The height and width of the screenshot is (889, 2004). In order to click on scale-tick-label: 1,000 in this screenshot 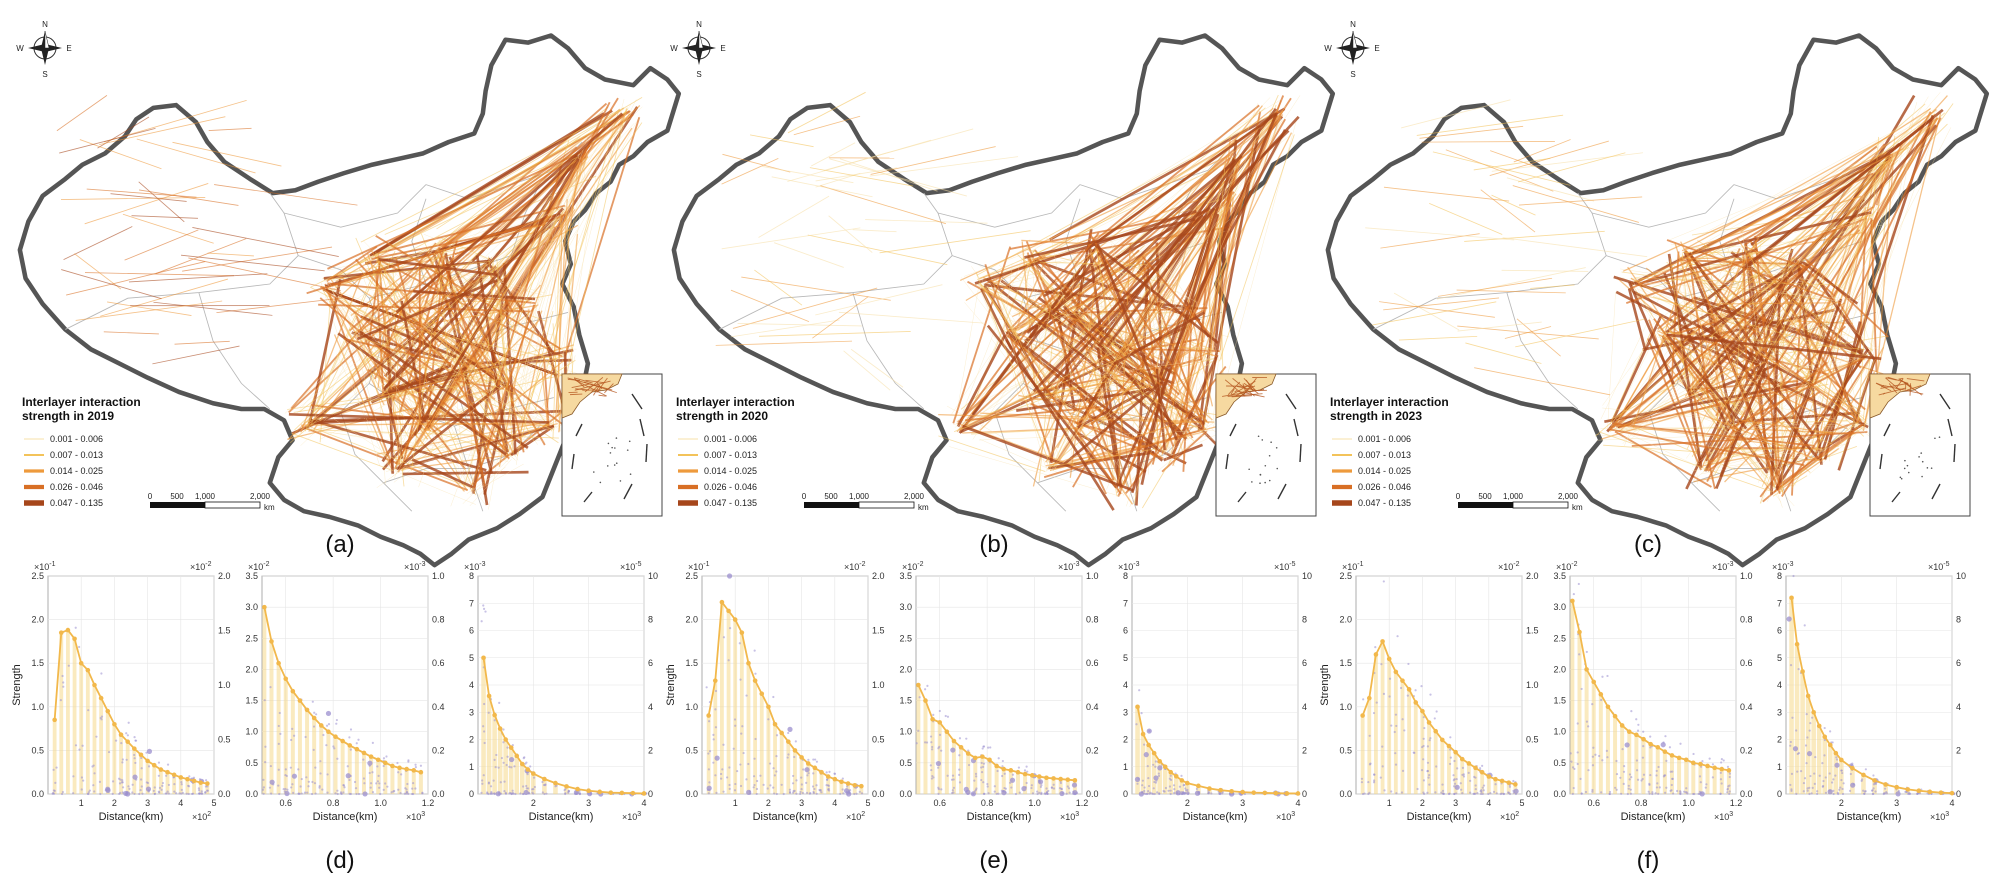, I will do `click(1513, 496)`.